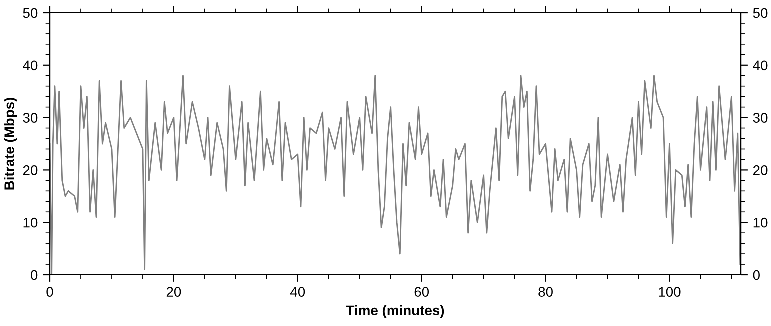  Describe the element at coordinates (760, 118) in the screenshot. I see `y2-tick-label: 30` at that location.